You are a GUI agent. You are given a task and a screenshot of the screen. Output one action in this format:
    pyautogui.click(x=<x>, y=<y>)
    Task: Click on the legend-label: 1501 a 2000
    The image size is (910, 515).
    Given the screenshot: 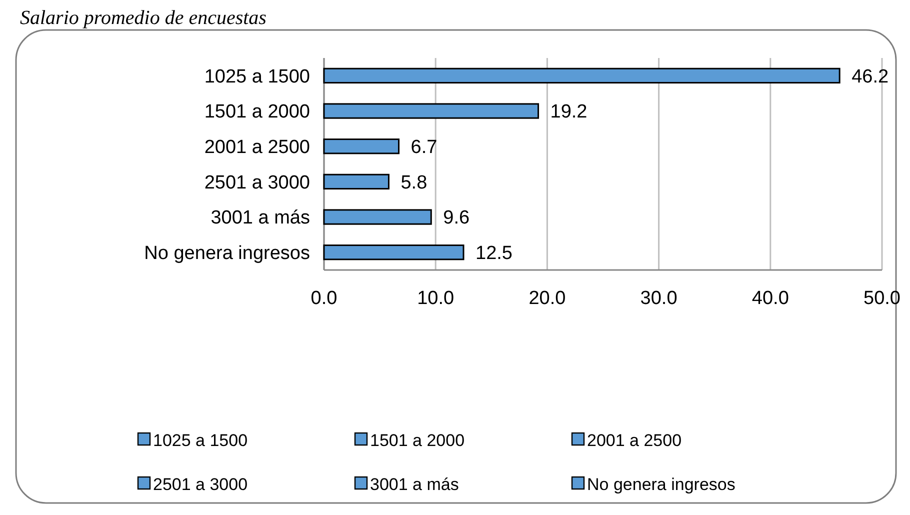 What is the action you would take?
    pyautogui.click(x=417, y=440)
    